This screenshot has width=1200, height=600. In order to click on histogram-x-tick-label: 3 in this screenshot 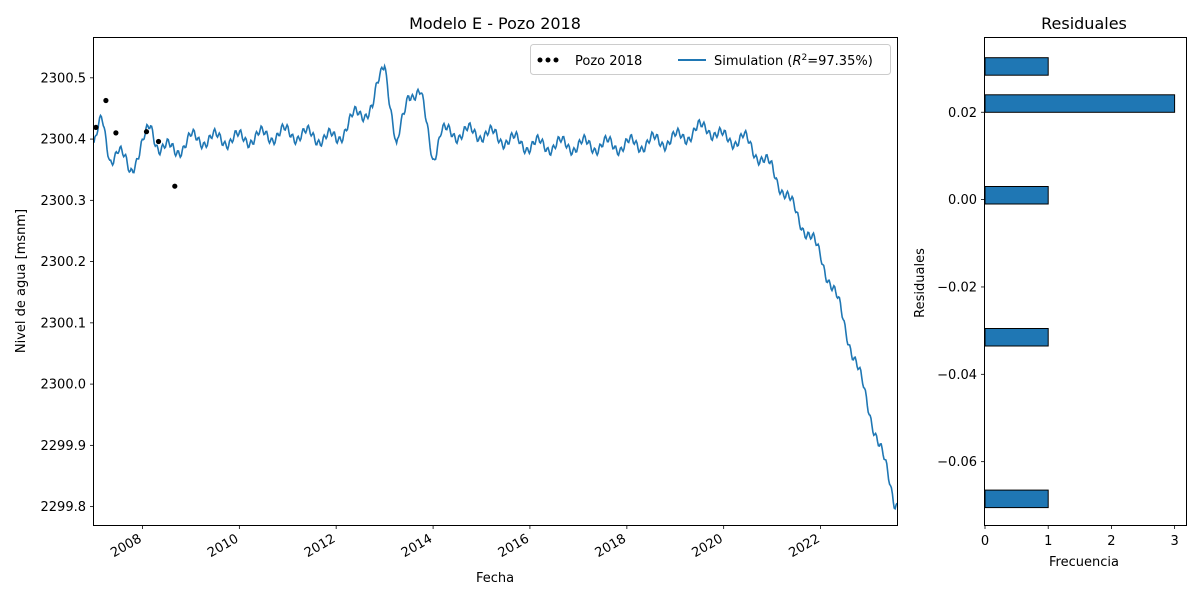, I will do `click(1174, 541)`.